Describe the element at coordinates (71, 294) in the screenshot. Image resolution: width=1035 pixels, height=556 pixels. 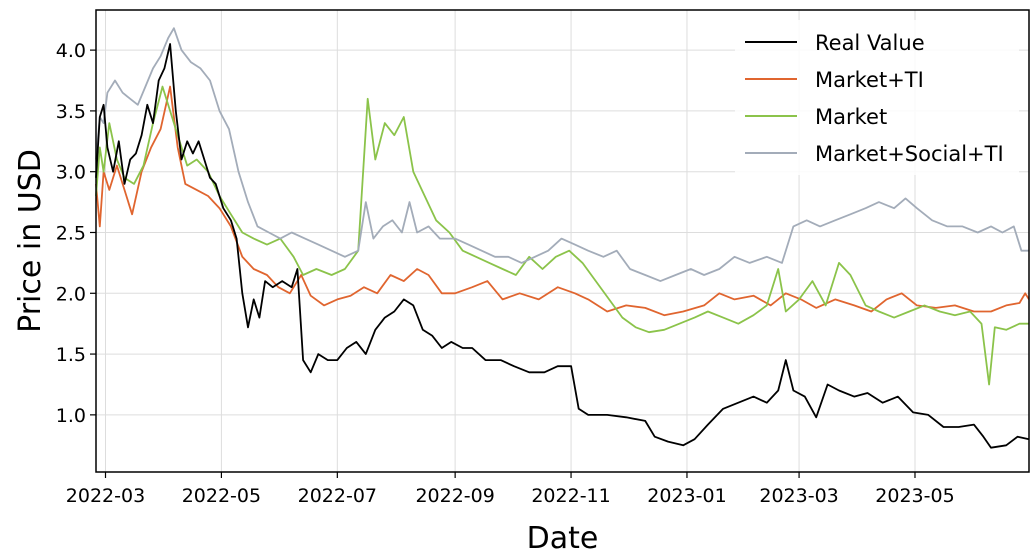
I see `y-tick-label: 2.0` at that location.